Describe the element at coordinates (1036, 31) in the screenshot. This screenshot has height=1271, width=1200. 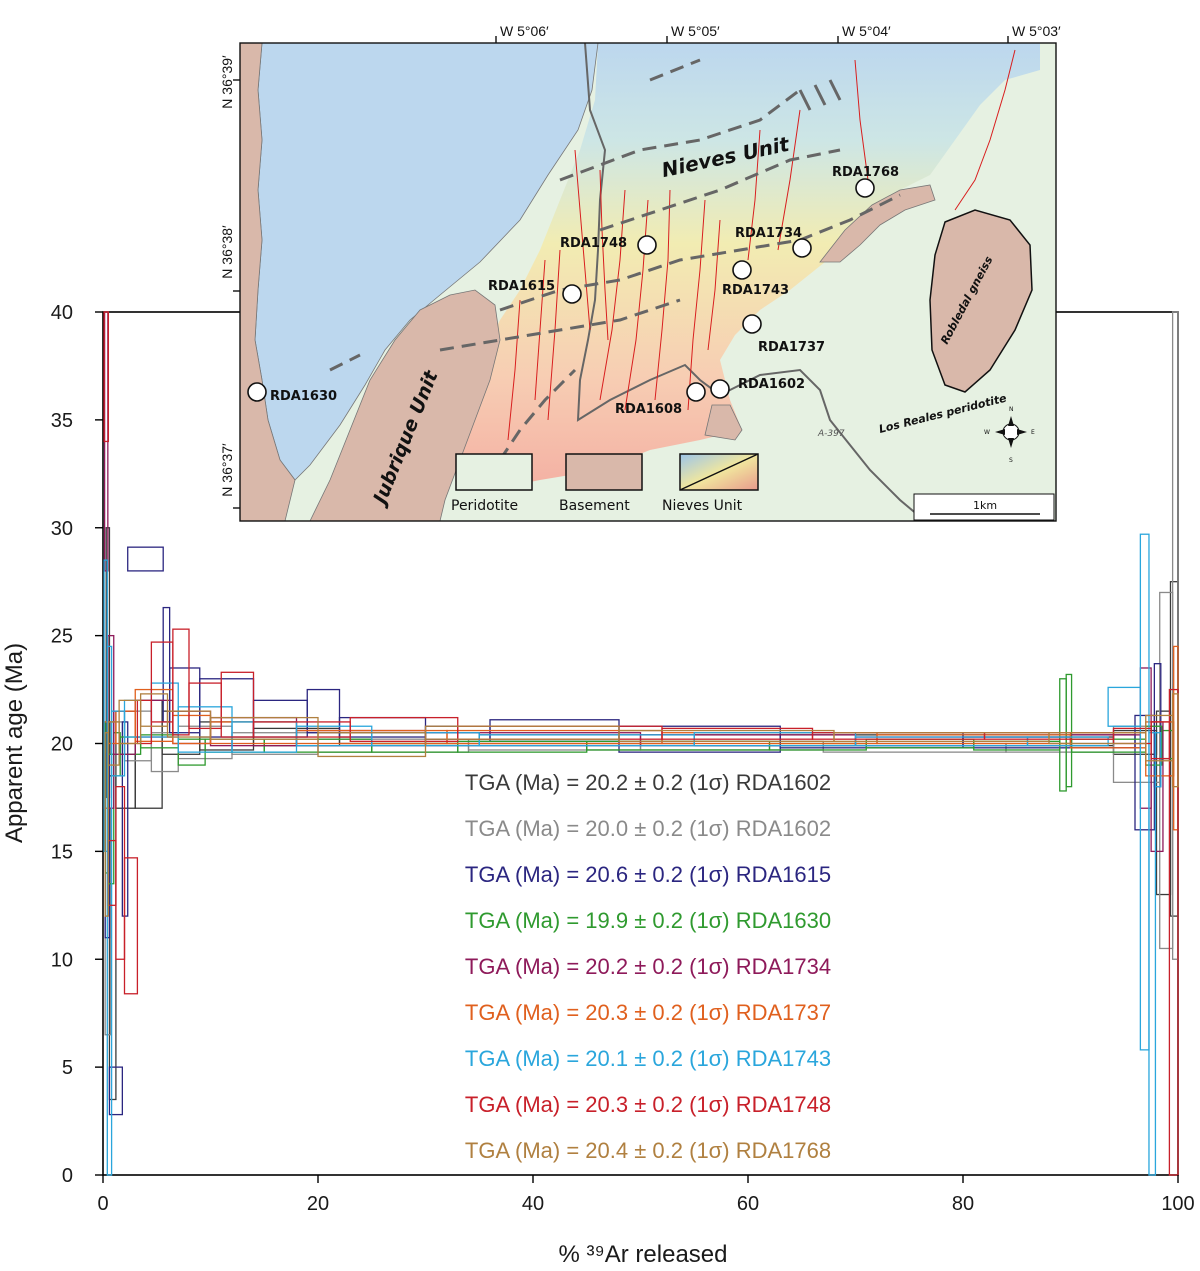
I see `map-lon-label: W 5°03′` at that location.